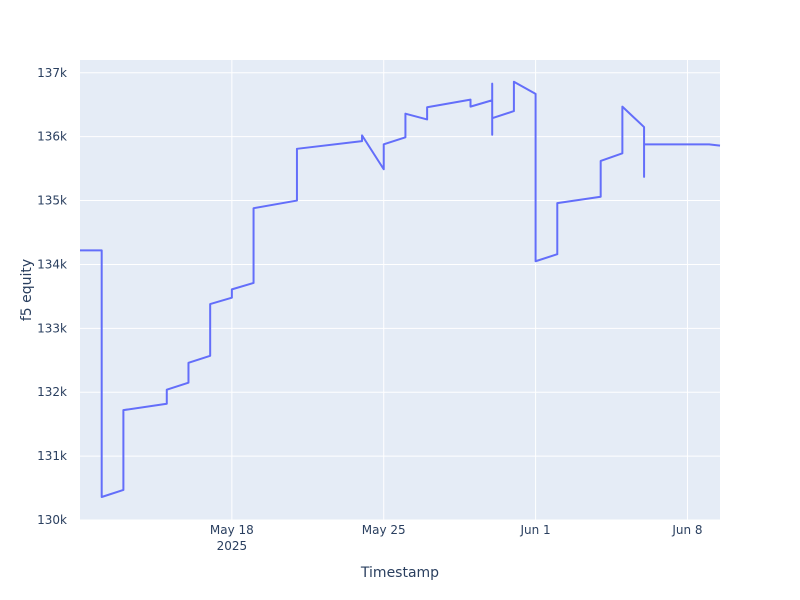 This screenshot has height=600, width=800. What do you see at coordinates (52, 264) in the screenshot?
I see `y-tick-label: 134k` at bounding box center [52, 264].